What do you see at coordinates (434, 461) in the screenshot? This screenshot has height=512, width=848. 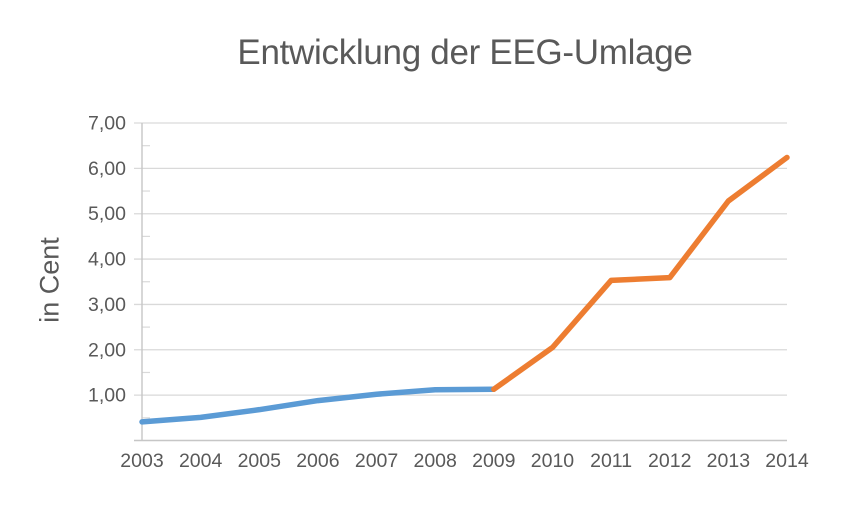 I see `x-tick-label: 2008` at bounding box center [434, 461].